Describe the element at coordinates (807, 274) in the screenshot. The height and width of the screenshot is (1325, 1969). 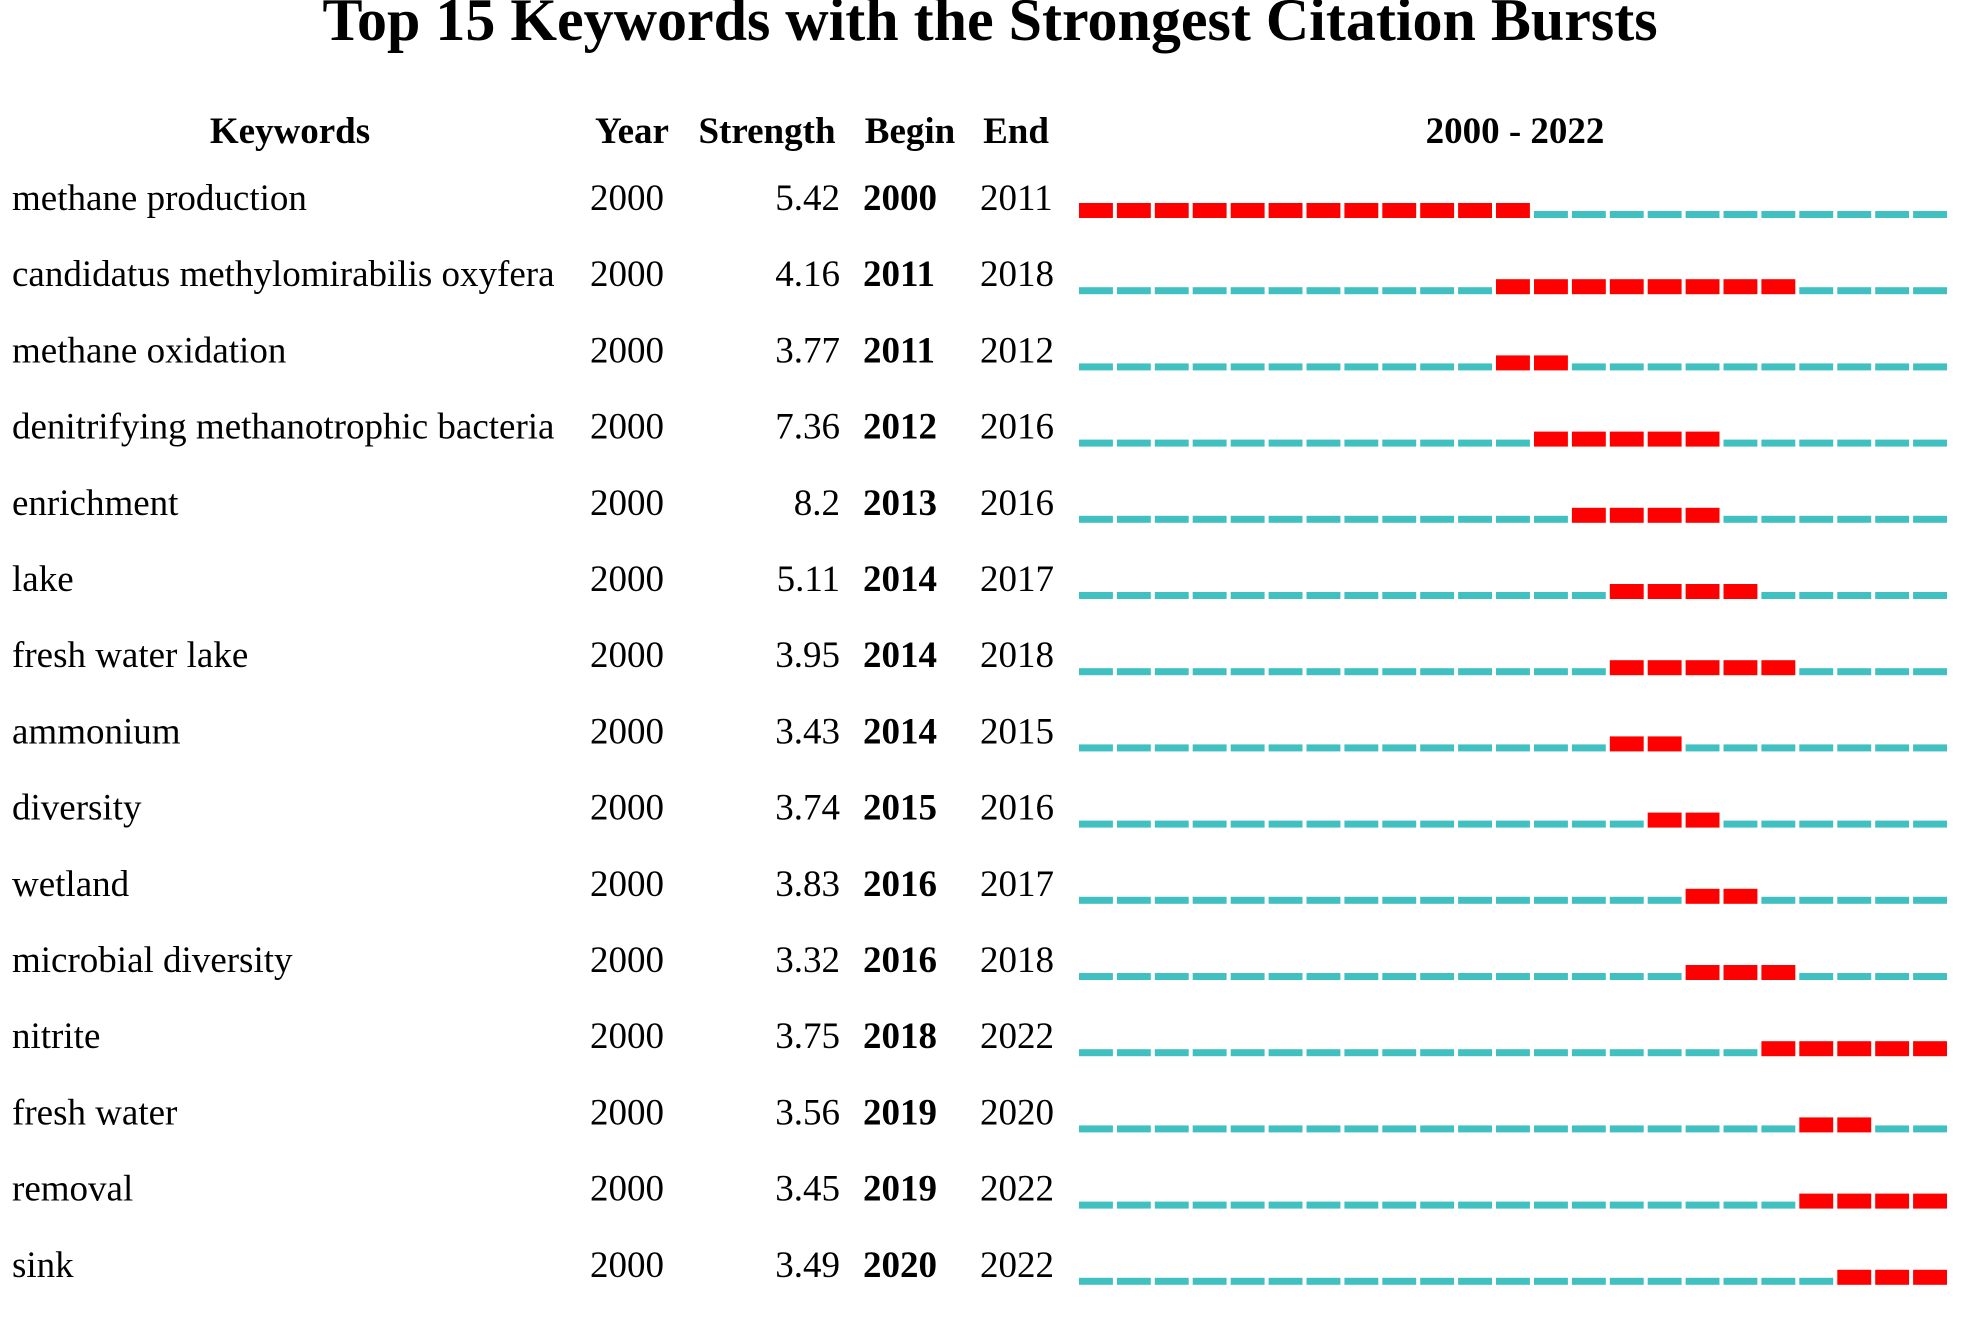
I see `strength-value: 4.16` at that location.